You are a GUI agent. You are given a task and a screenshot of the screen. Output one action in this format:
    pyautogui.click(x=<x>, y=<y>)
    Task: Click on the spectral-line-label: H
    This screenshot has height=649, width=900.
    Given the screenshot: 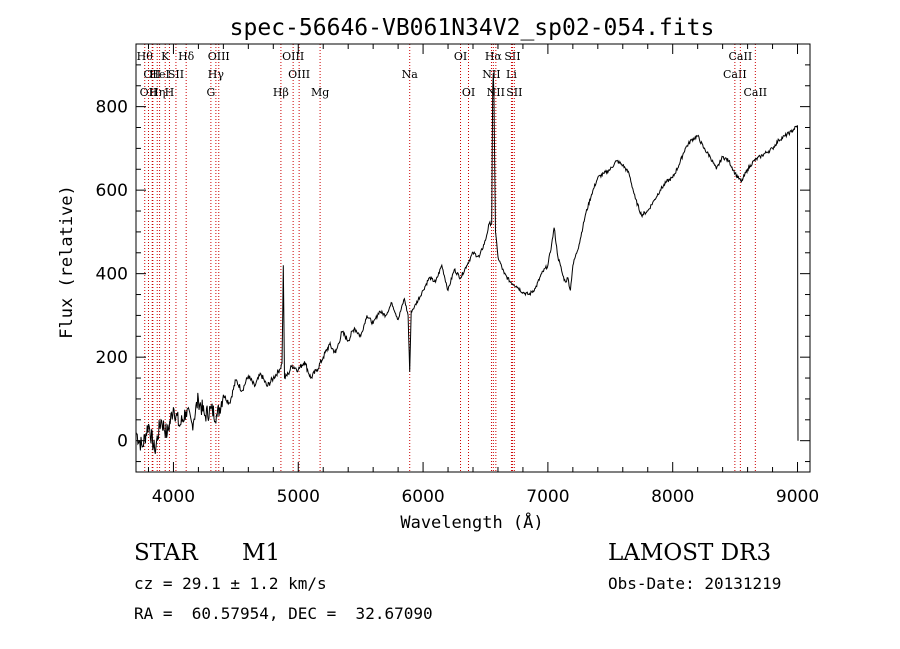 What is the action you would take?
    pyautogui.click(x=170, y=92)
    